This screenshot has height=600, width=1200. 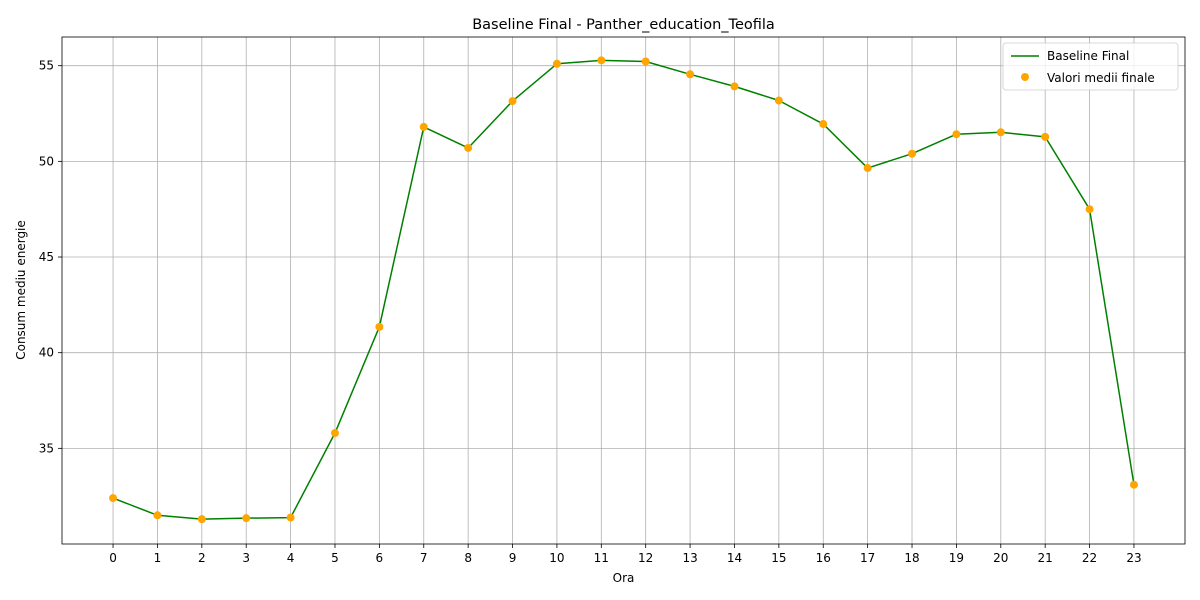 I want to click on x-tick-label: 21, so click(x=1045, y=558).